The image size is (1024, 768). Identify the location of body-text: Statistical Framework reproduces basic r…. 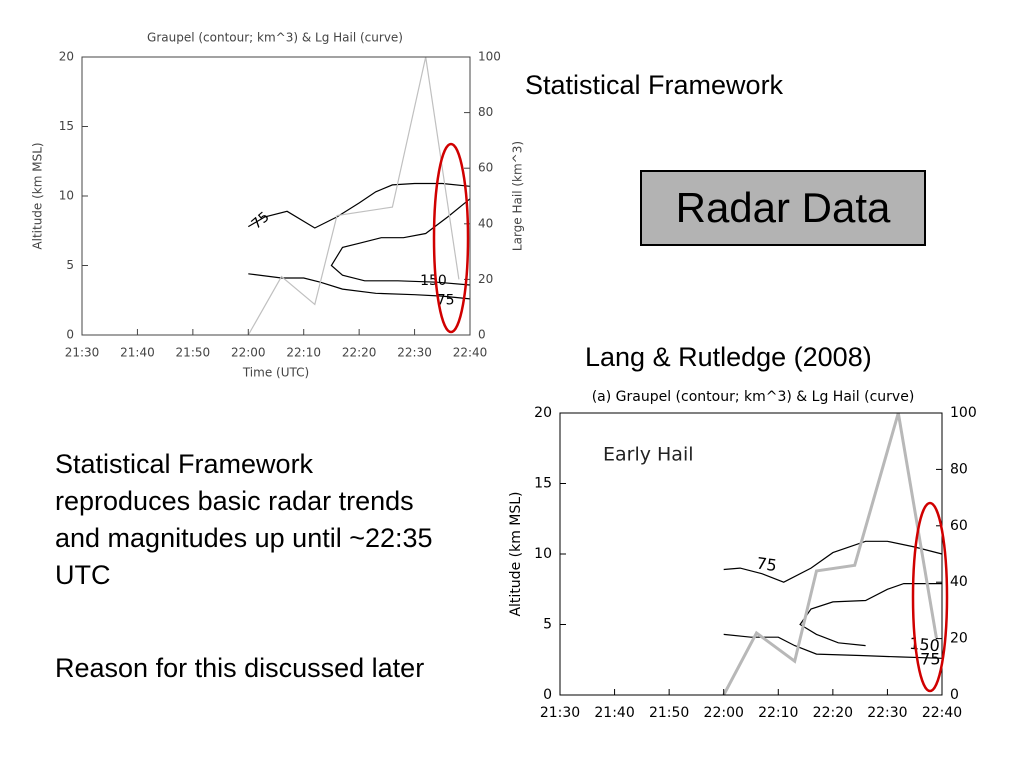
(244, 519).